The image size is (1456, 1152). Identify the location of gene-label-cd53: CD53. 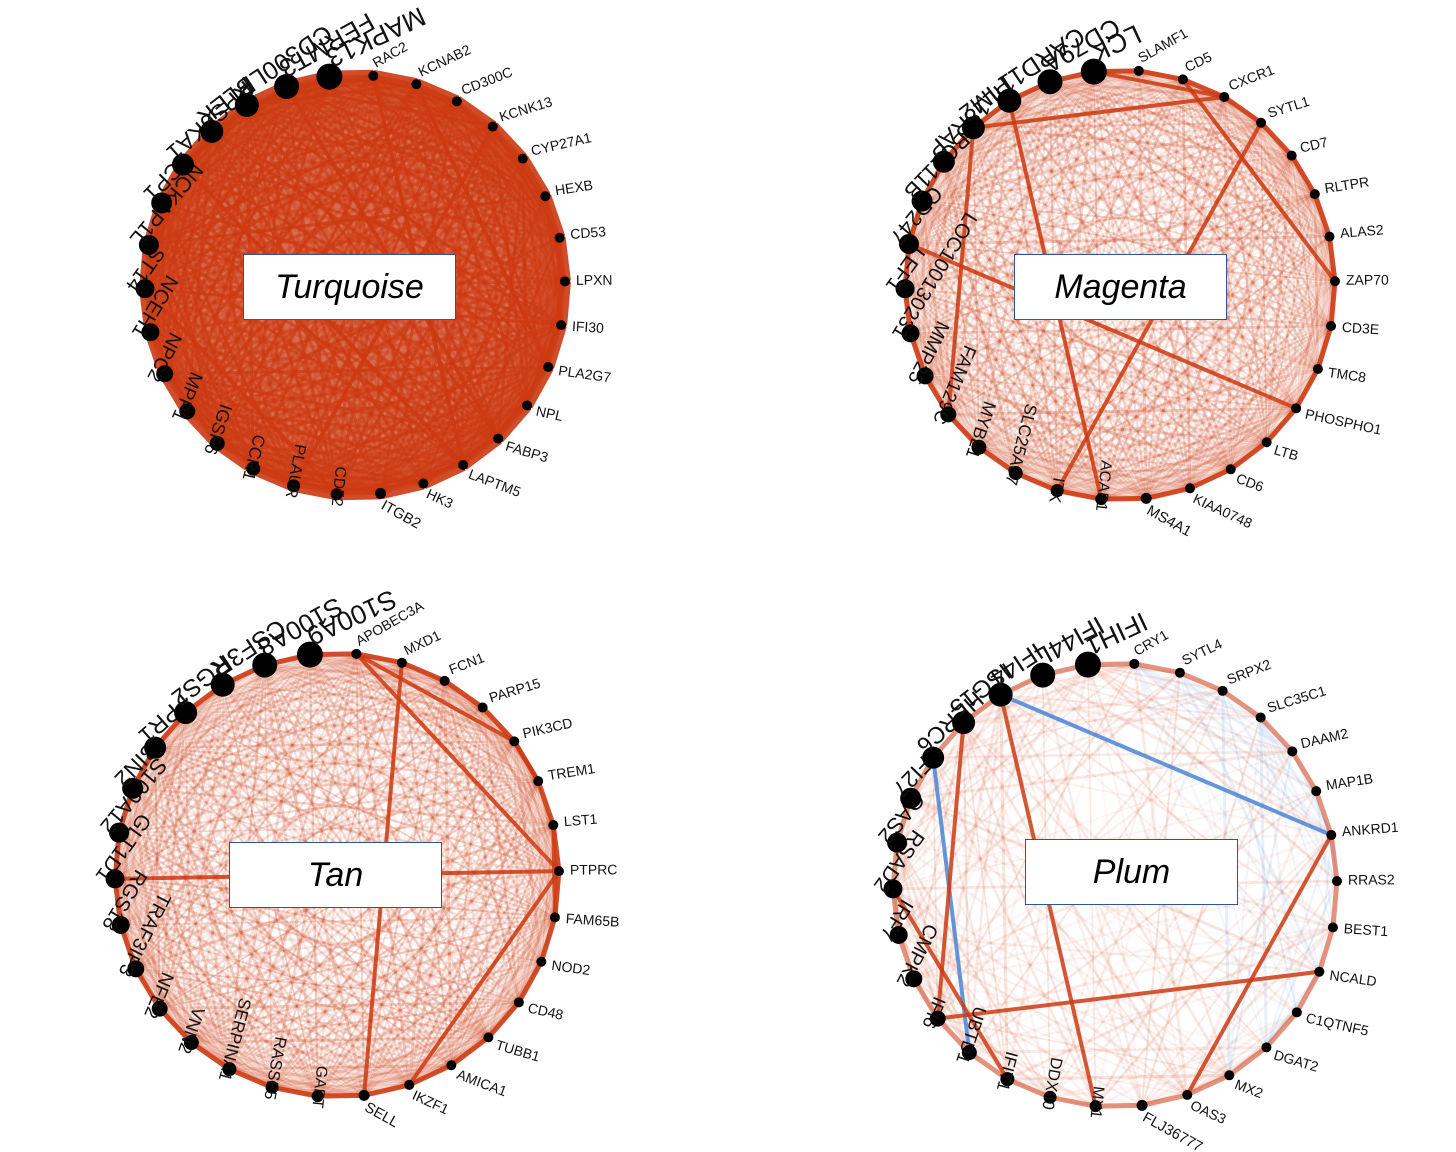
(588, 232).